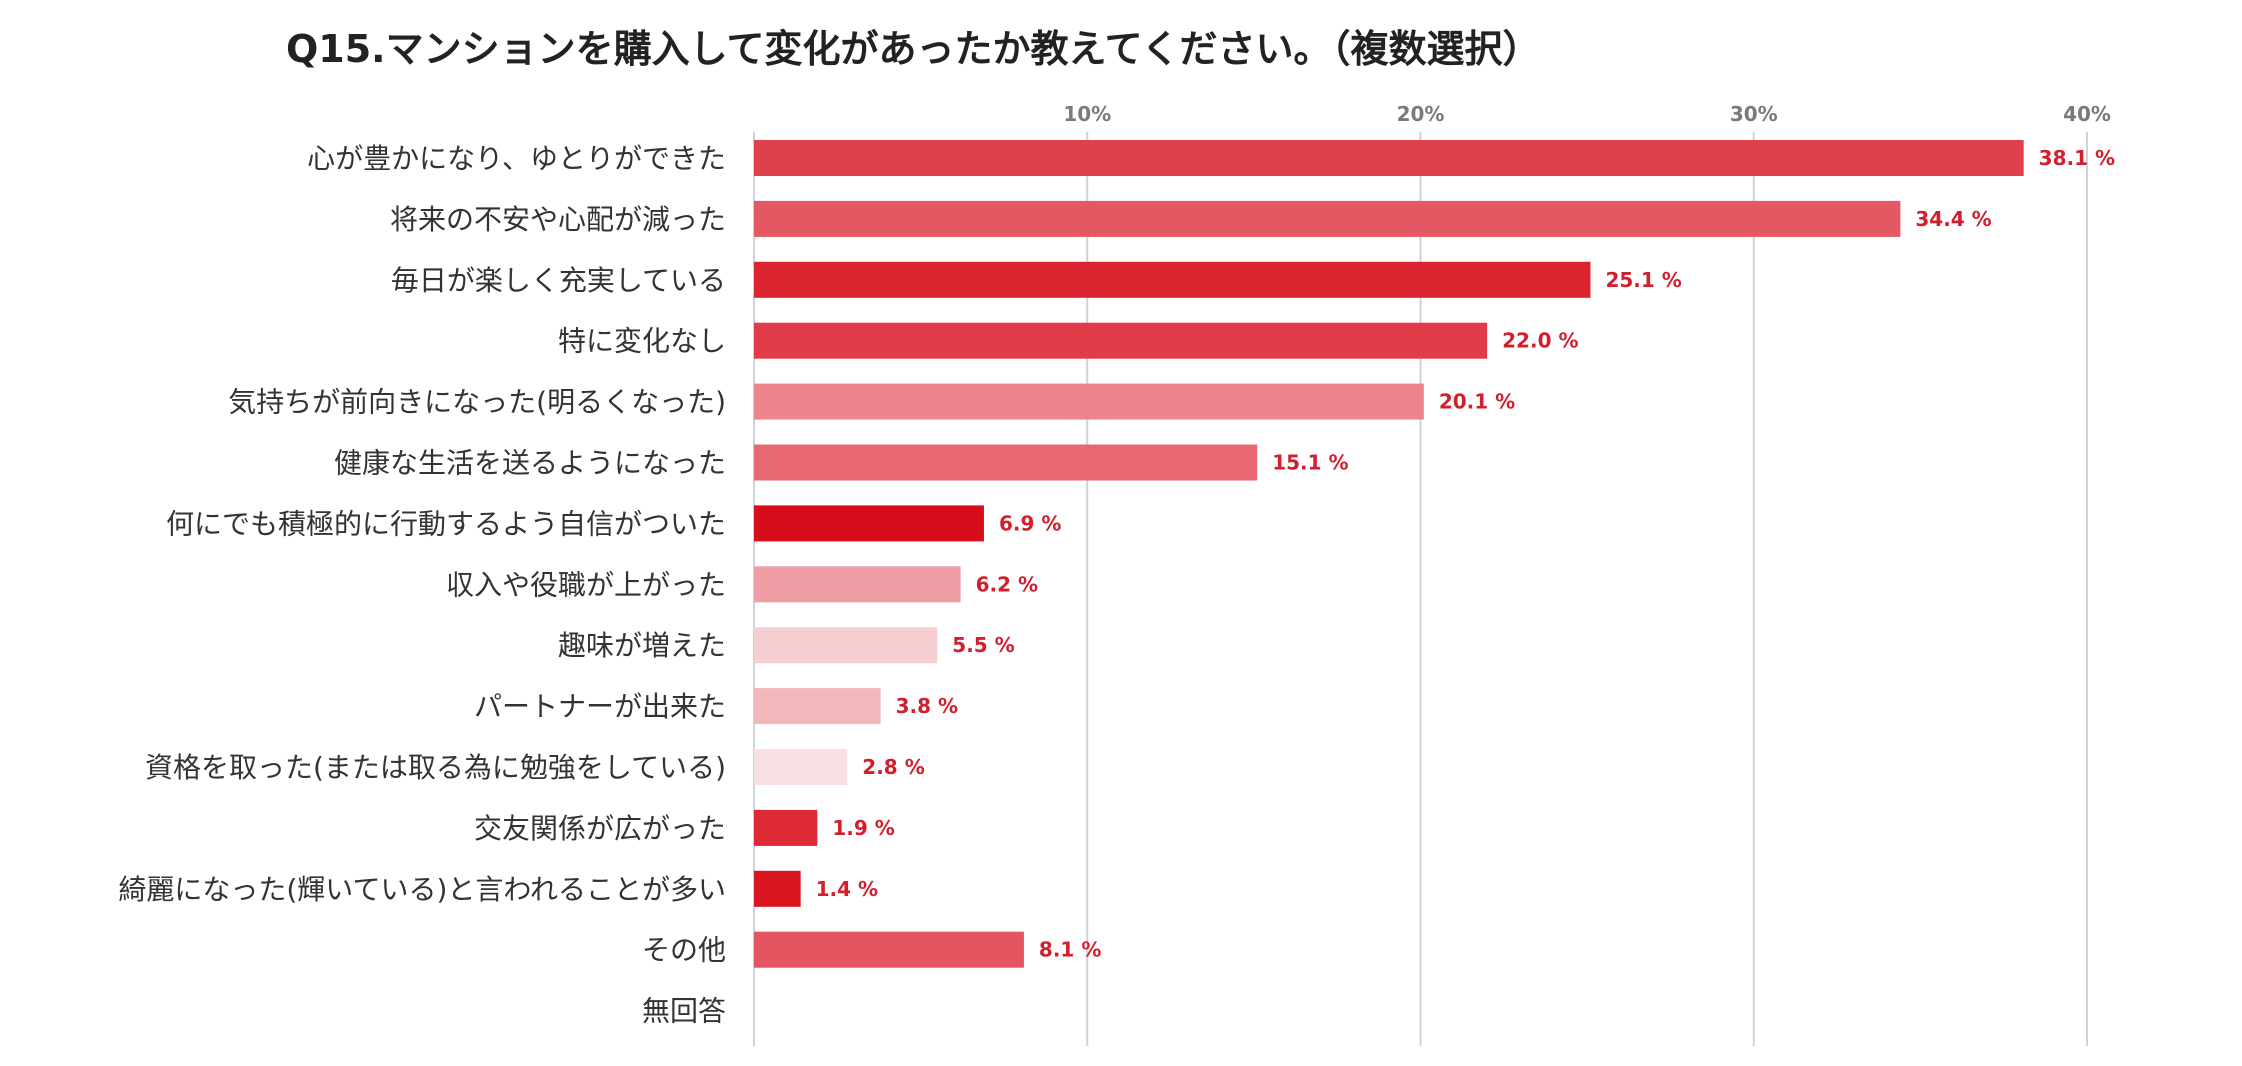  Describe the element at coordinates (1087, 114) in the screenshot. I see `x-tick-label: 10%` at that location.